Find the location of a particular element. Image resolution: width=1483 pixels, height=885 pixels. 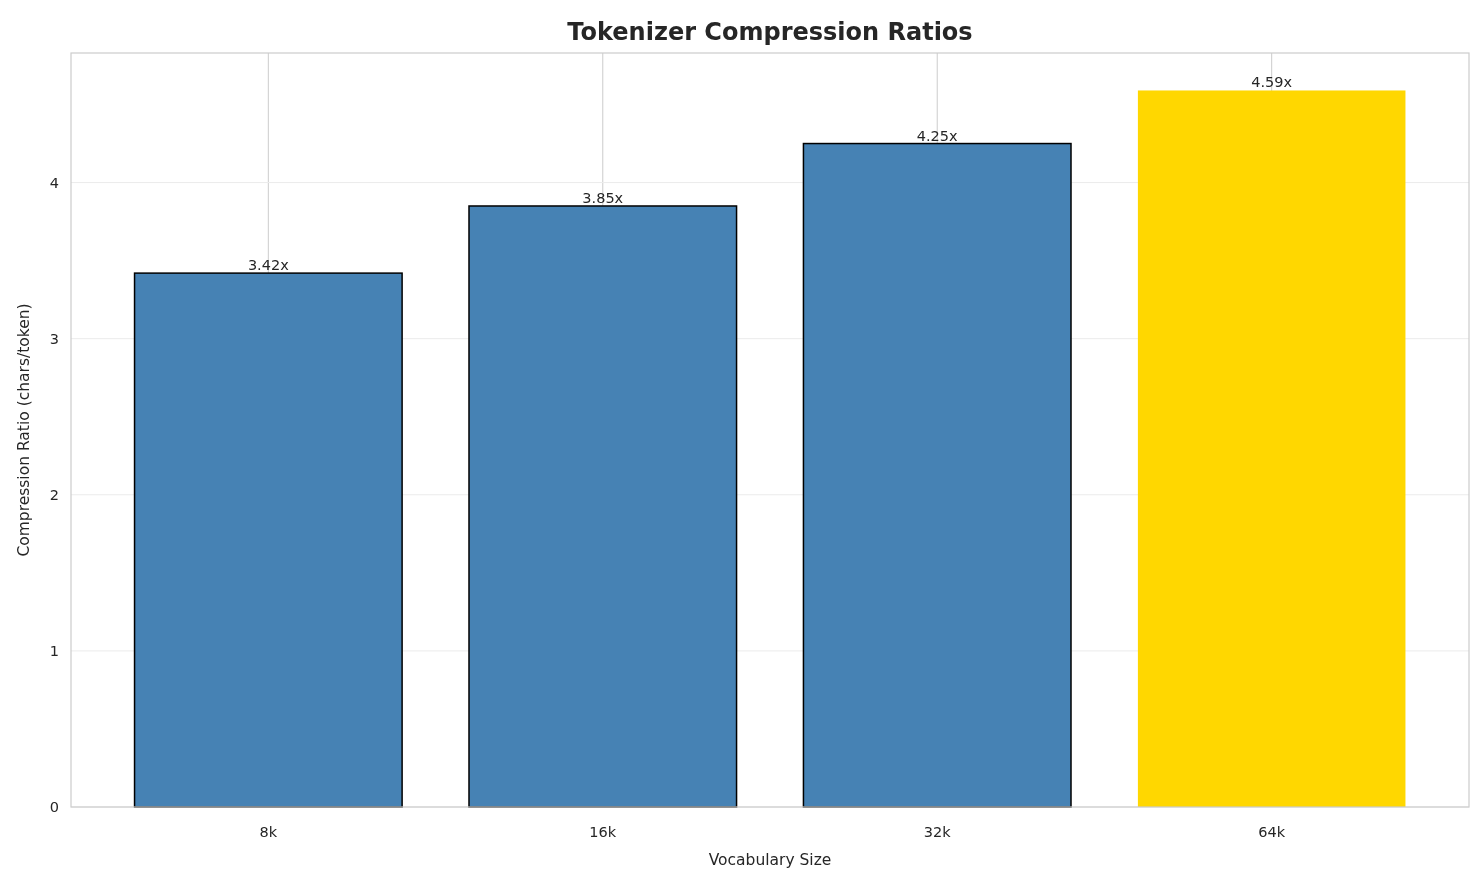

y-tick-label: 2 is located at coordinates (54, 494).